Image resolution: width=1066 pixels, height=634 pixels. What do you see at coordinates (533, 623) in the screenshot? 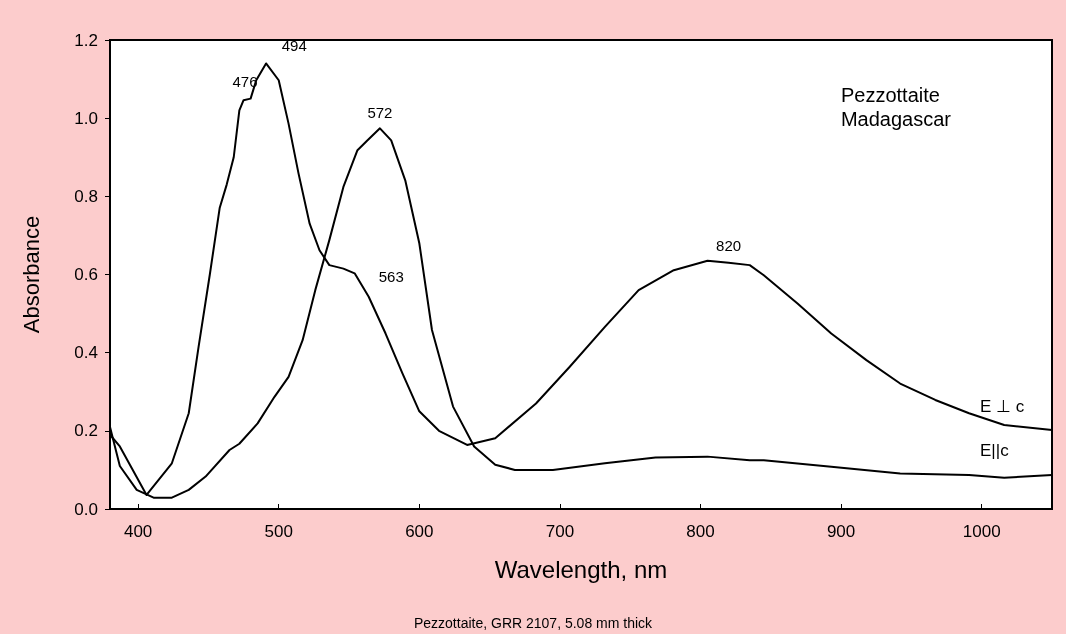
I see `text: Pezzottaite, GRR 2107, 5.08 mm thick` at bounding box center [533, 623].